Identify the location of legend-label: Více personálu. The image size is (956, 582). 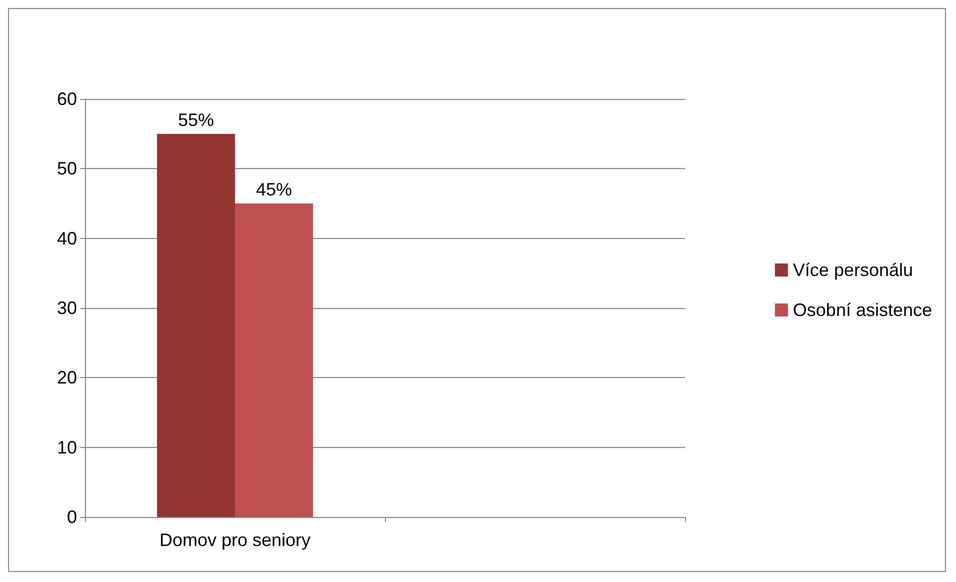
(852, 270).